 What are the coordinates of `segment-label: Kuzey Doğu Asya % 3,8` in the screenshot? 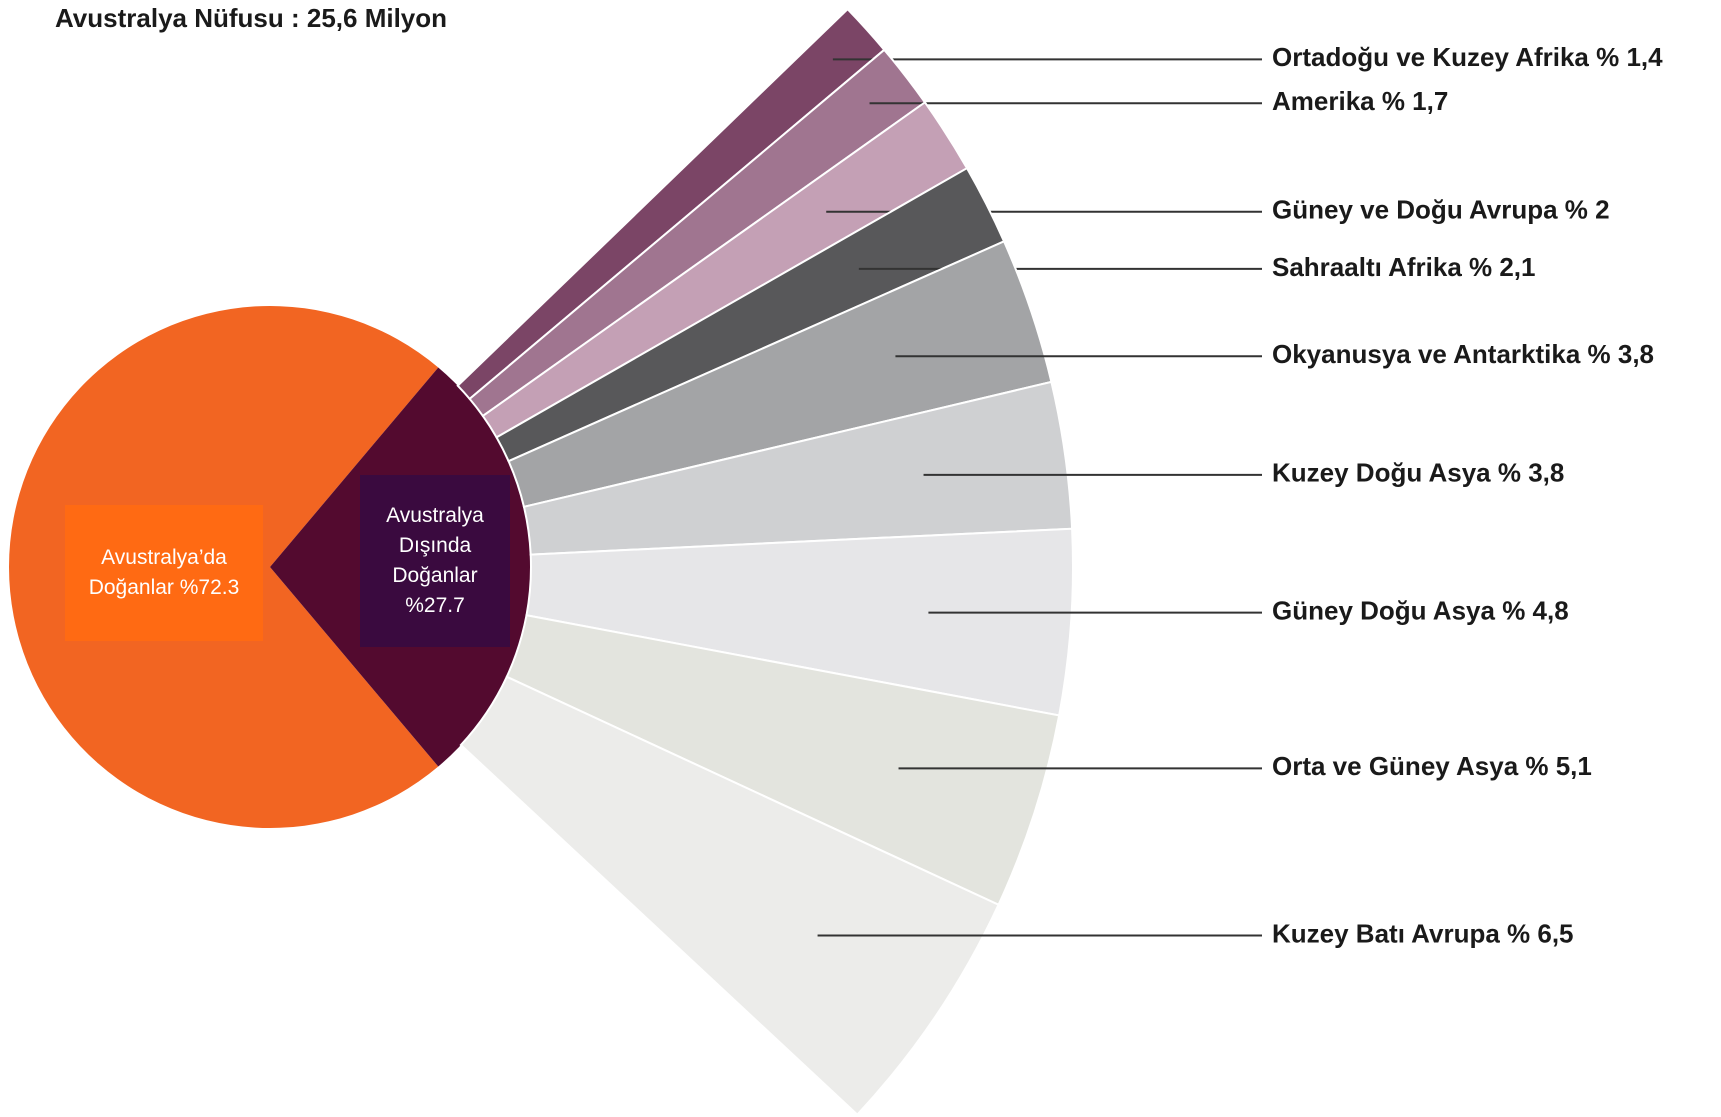 It's located at (1418, 473).